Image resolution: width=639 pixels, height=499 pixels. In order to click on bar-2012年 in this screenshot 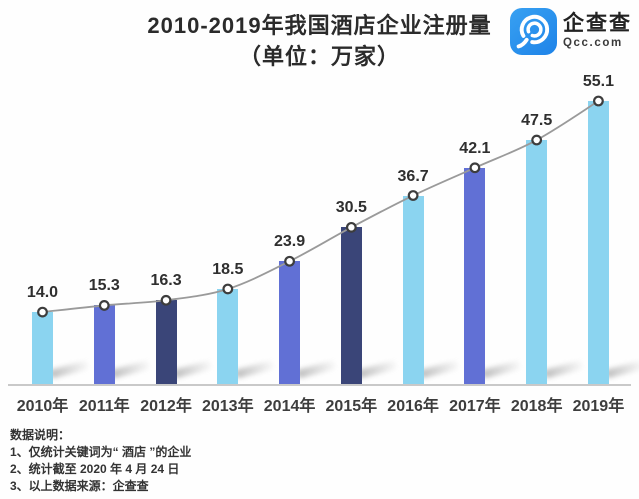, I will do `click(166, 342)`.